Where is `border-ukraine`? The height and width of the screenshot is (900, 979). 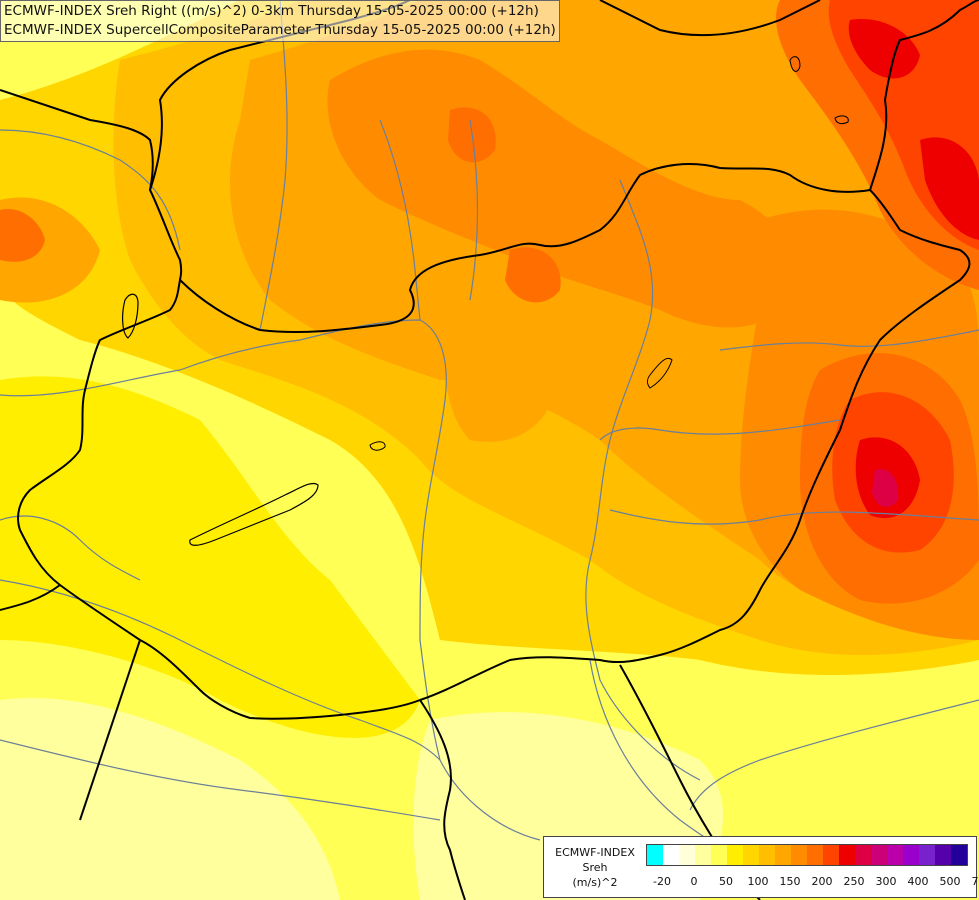
border-ukraine is located at coordinates (924, 95).